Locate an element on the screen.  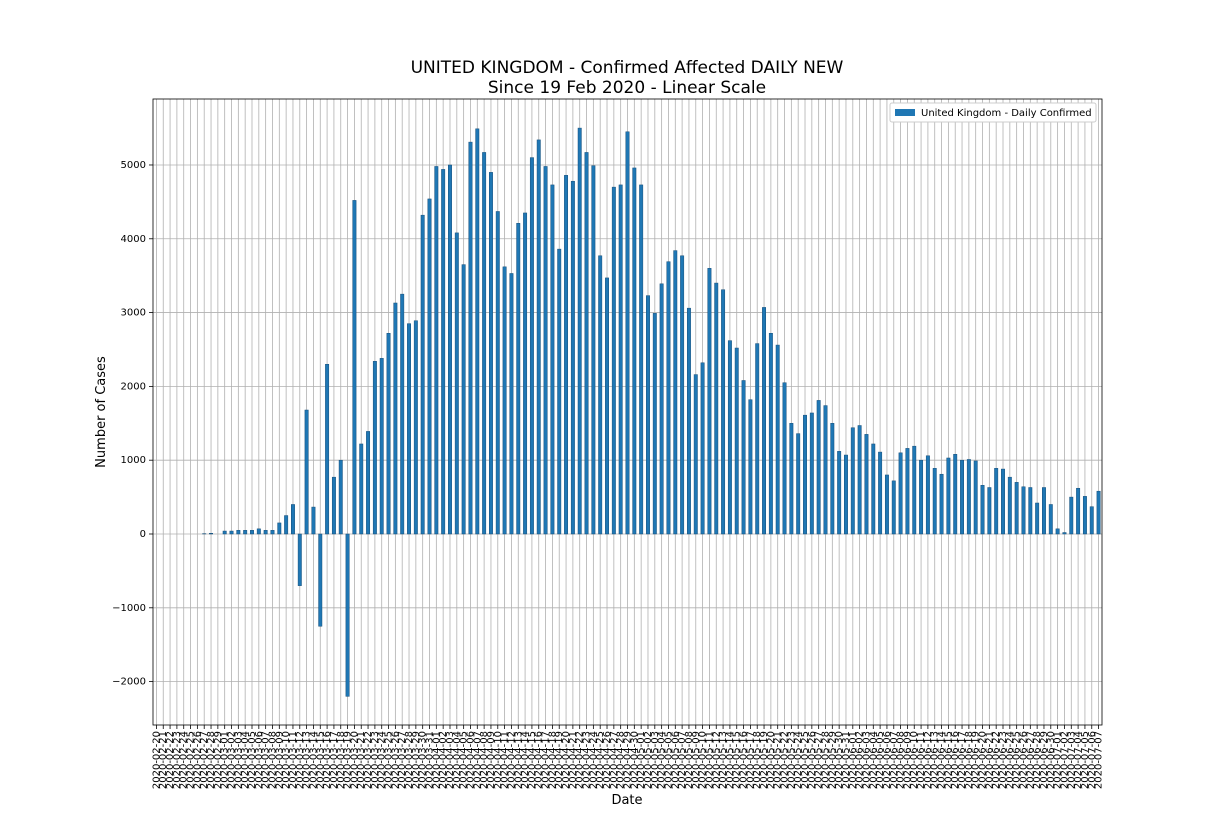
x-tick-label: 2020-06-24 is located at coordinates (1010, 760).